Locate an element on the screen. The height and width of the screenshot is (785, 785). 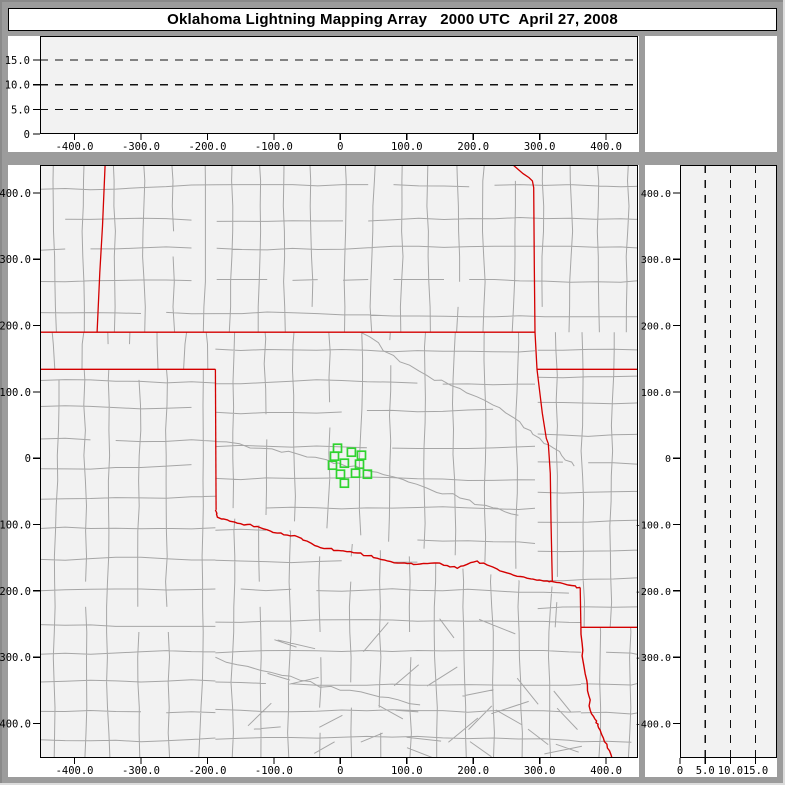
y-tick-label: 10.0 is located at coordinates (17, 86).